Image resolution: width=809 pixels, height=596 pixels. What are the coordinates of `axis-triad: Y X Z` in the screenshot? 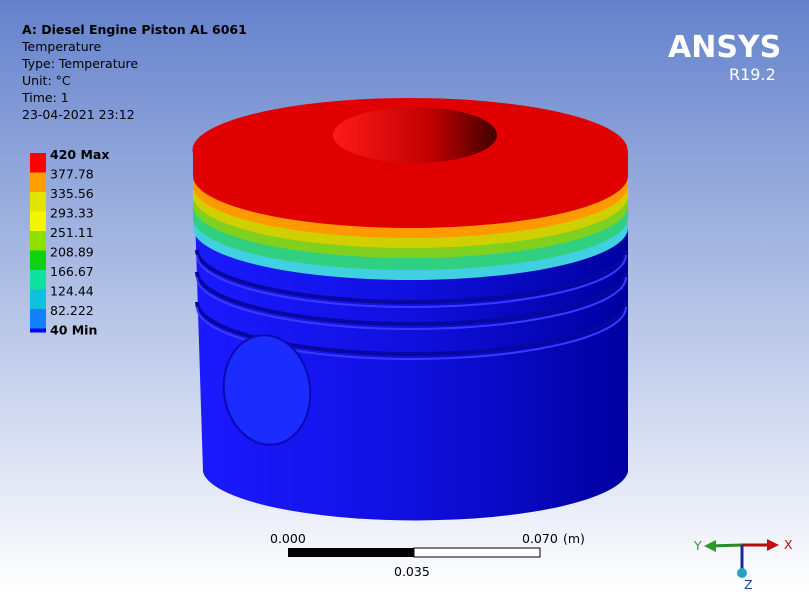 It's located at (743, 564).